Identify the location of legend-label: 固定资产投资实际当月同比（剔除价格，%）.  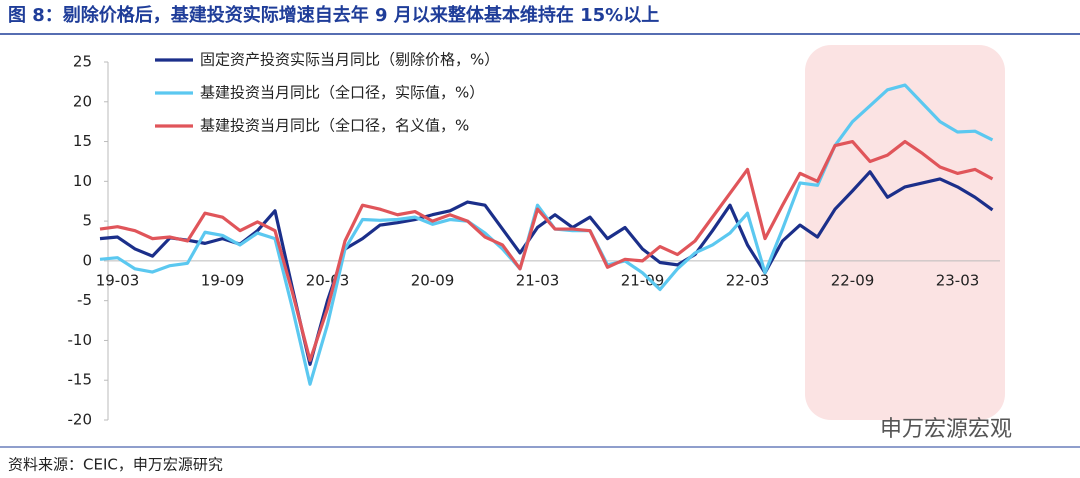
(349, 60).